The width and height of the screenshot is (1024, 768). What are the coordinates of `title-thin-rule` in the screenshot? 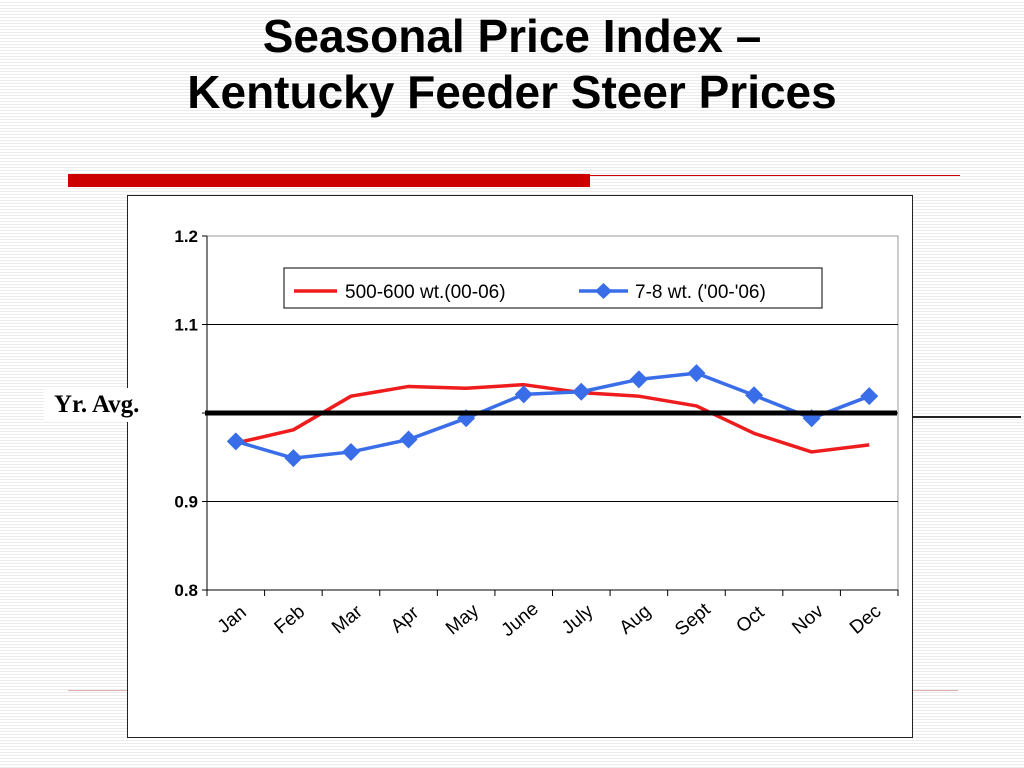 It's located at (775, 175).